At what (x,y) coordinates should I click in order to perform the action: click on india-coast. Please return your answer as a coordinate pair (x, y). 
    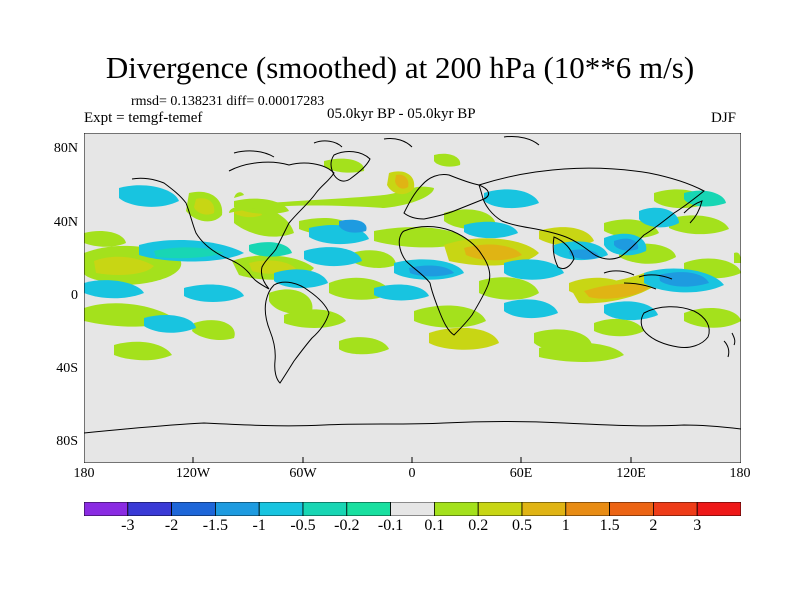
    Looking at the image, I should click on (563, 253).